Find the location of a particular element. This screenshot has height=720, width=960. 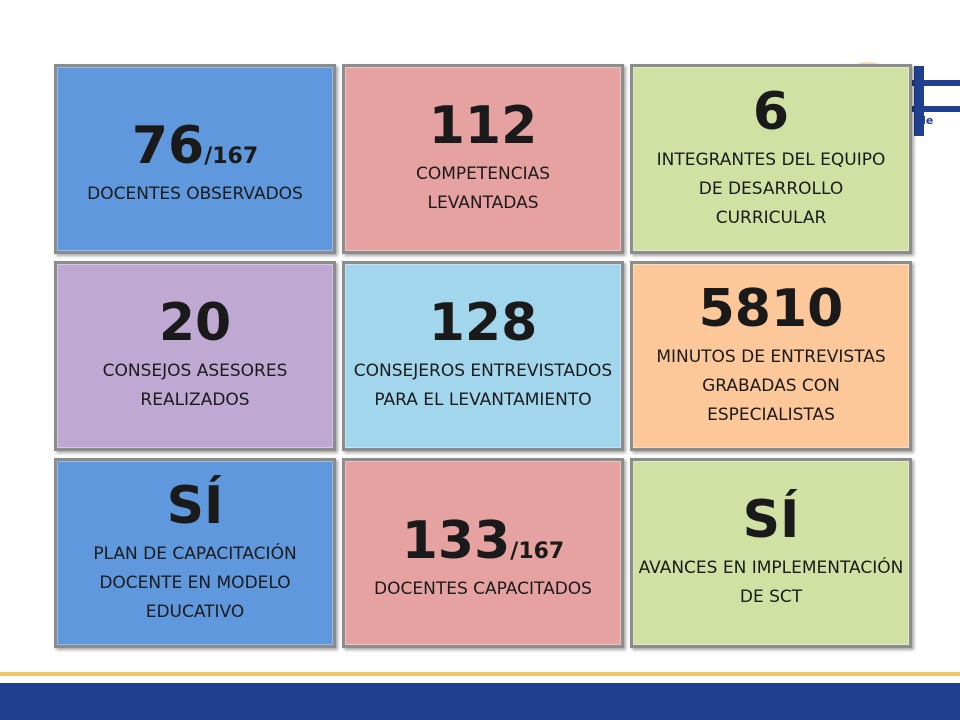

tile-label: CONSEJOS ASESORES REALIZADOS is located at coordinates (195, 385).